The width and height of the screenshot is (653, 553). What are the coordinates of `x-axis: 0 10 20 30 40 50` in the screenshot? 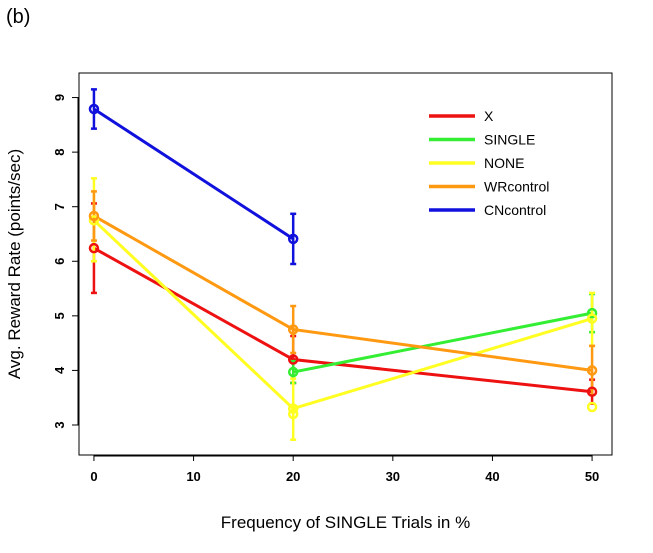 It's located at (344, 469).